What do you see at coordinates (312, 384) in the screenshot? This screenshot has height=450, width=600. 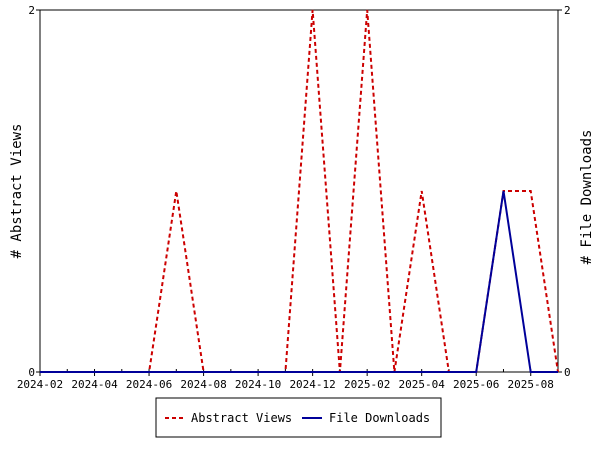 I see `x-tick-label: 2024-12` at bounding box center [312, 384].